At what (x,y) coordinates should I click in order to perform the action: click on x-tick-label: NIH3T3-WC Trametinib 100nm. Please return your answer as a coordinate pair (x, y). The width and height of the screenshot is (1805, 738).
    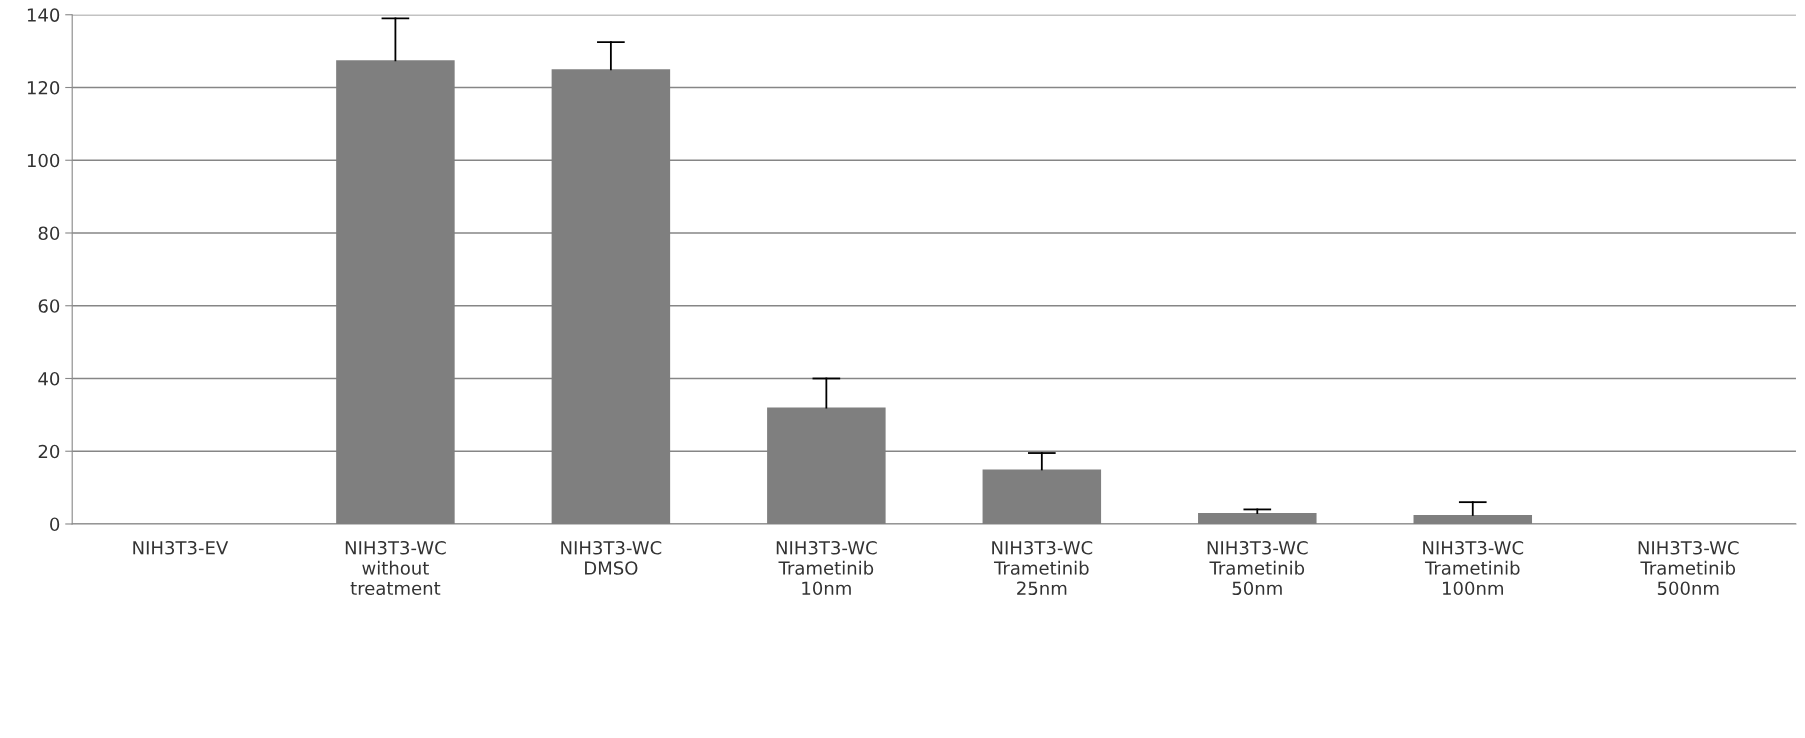
    Looking at the image, I should click on (1473, 568).